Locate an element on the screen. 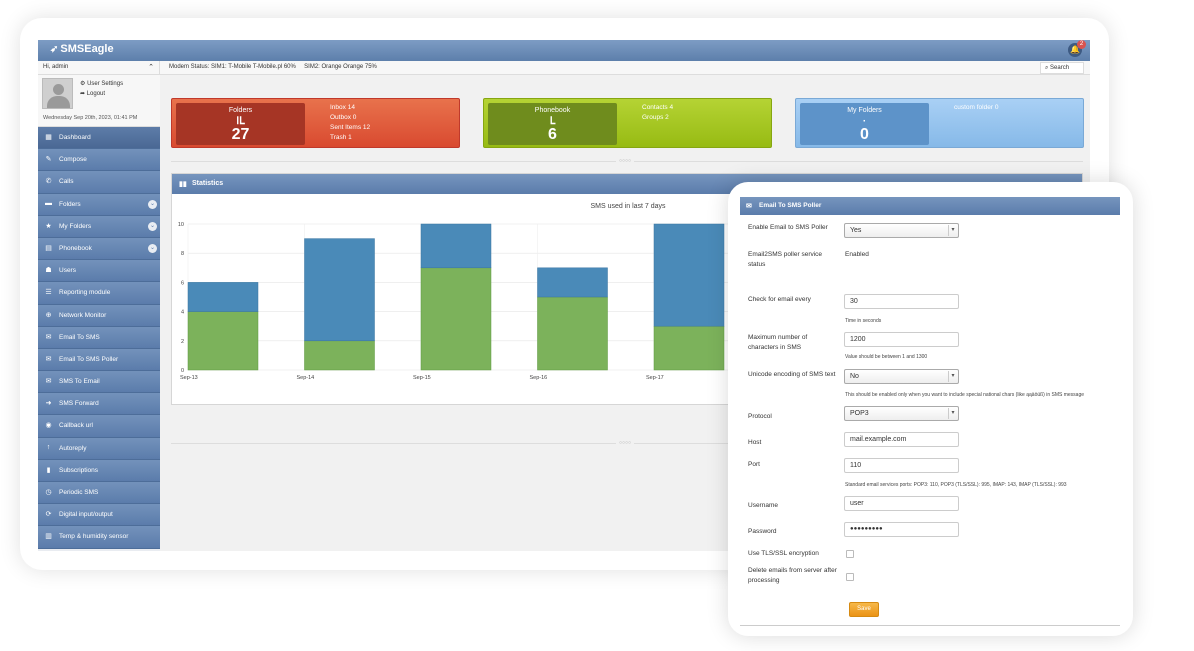  folders-count: 27 is located at coordinates (240, 134).